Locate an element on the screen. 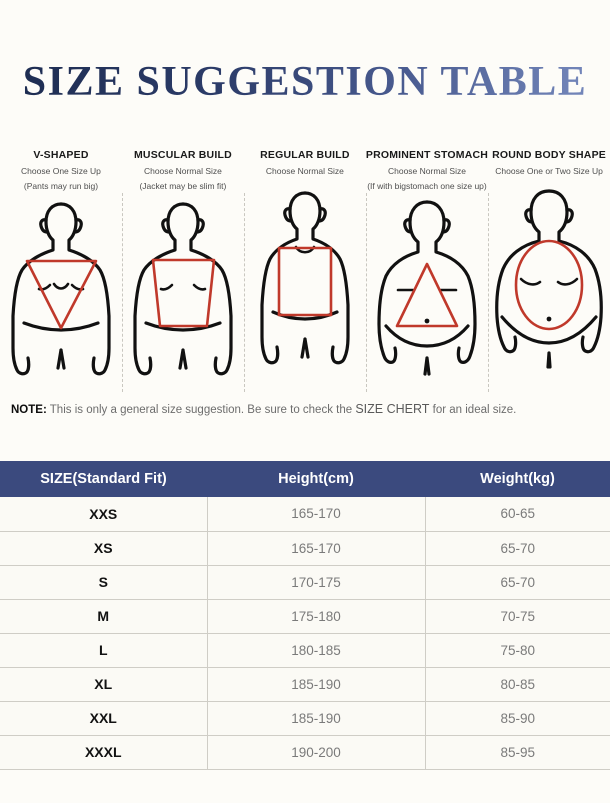 The image size is (610, 803). cell-weight: 80-85 is located at coordinates (517, 684).